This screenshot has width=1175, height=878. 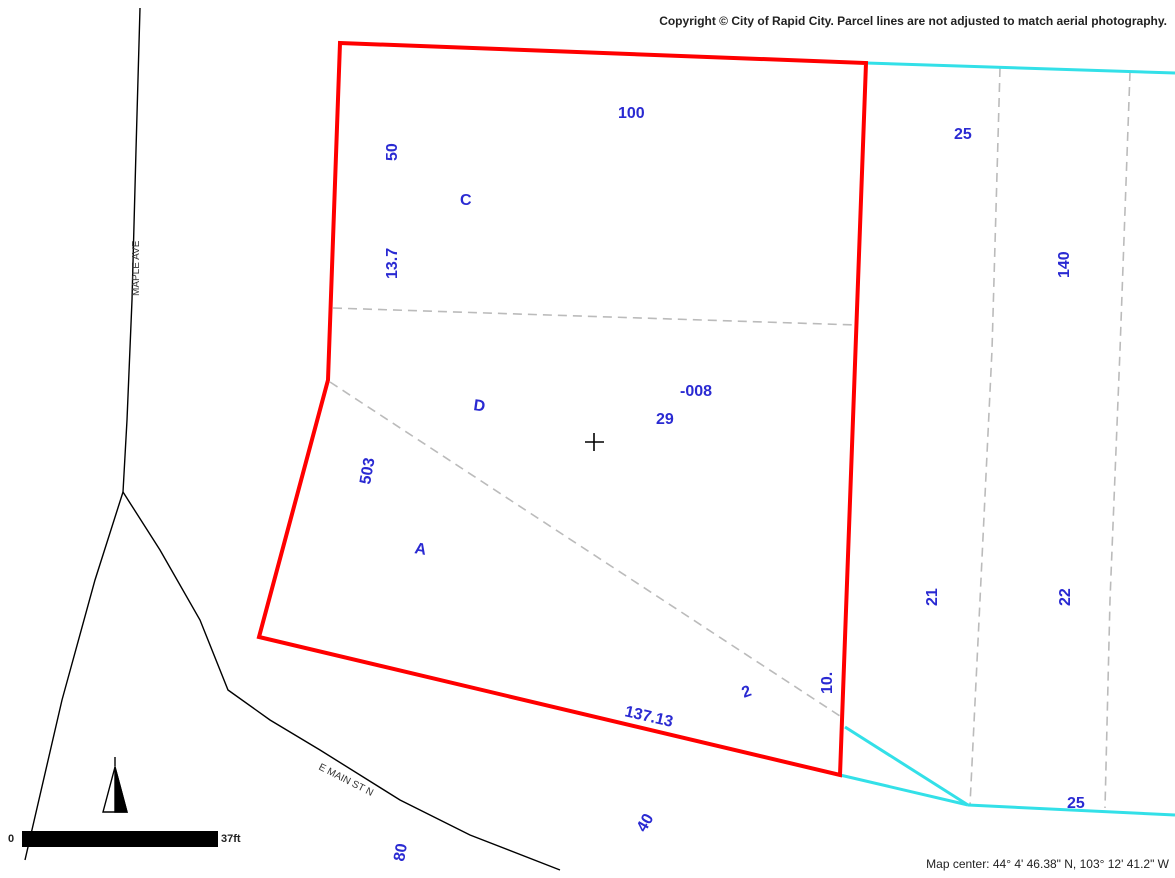 What do you see at coordinates (747, 692) in the screenshot?
I see `label-2: 2` at bounding box center [747, 692].